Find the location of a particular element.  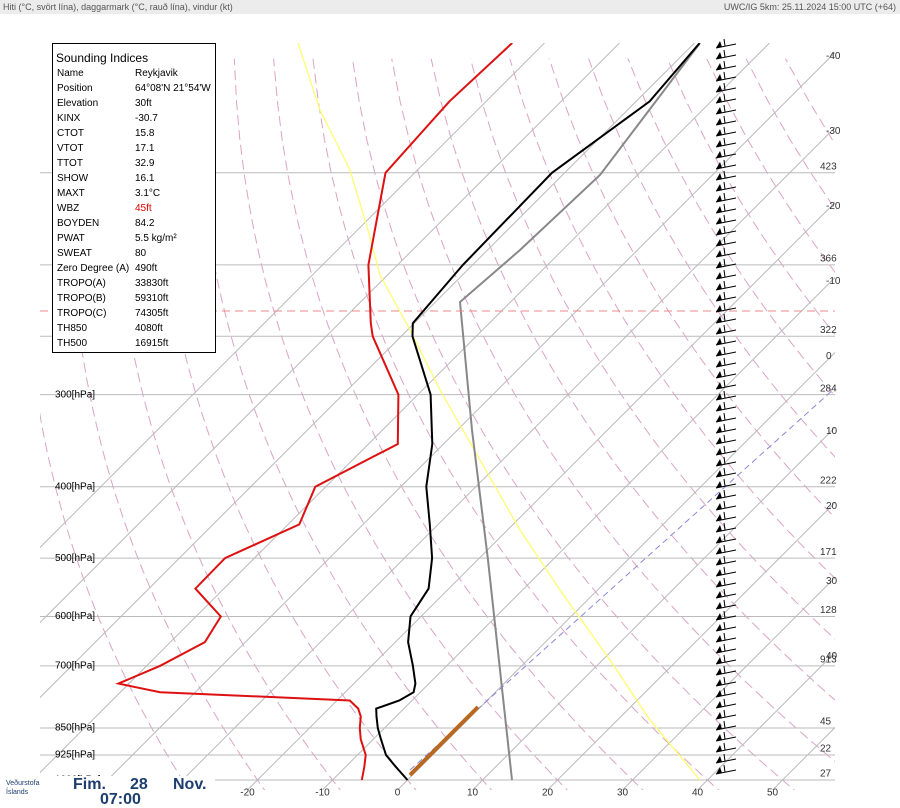

x-tick-label: 40 is located at coordinates (698, 793).